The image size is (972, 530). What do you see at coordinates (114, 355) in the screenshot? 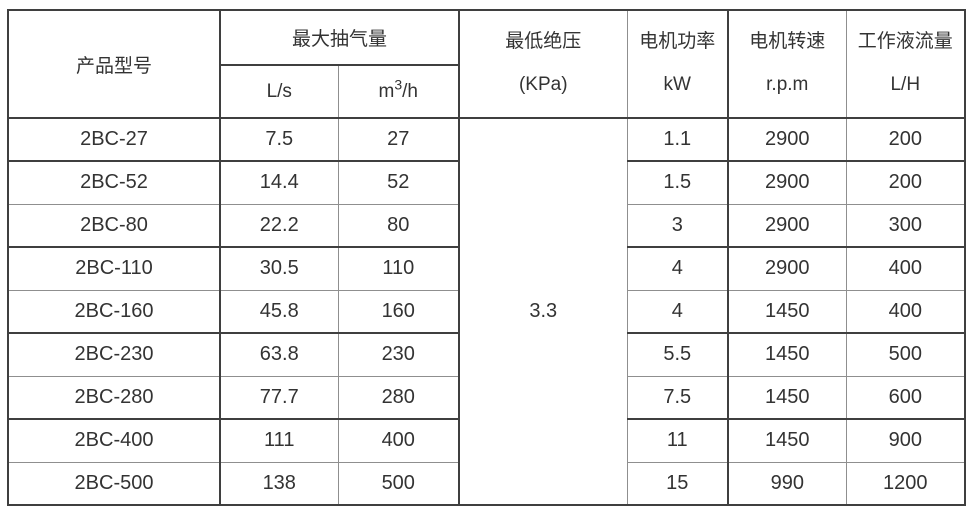
I see `cell-model: 2BC-230` at bounding box center [114, 355].